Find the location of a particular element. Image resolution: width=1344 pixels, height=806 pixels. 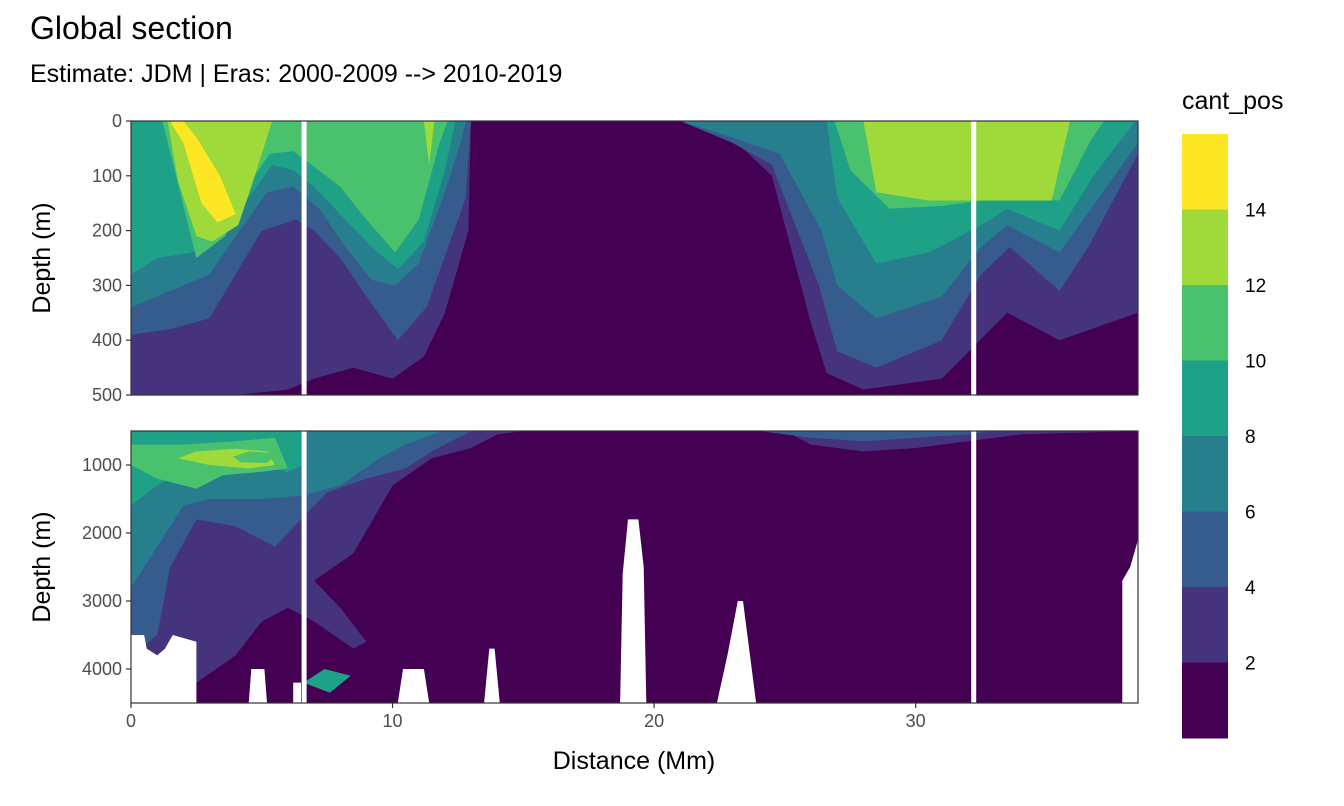

y-axis-title-lower: Depth (m) is located at coordinates (42, 566).